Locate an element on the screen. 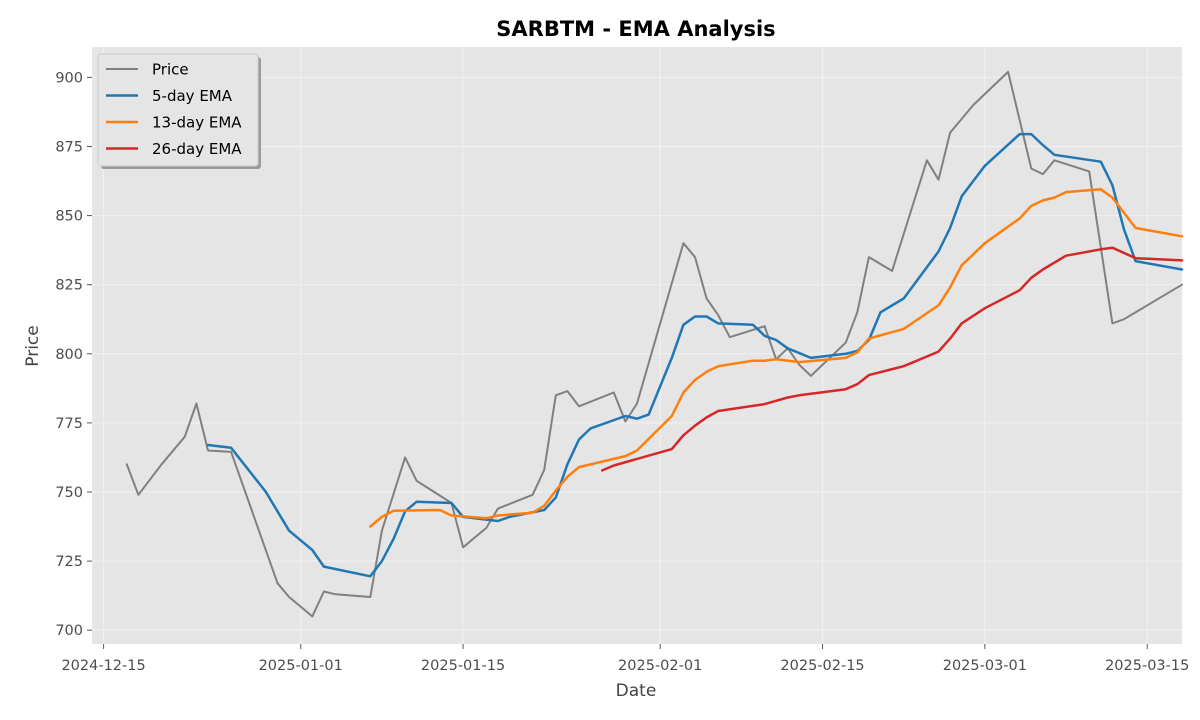 The height and width of the screenshot is (720, 1200). x-tick-label: 2025-02-01 is located at coordinates (660, 666).